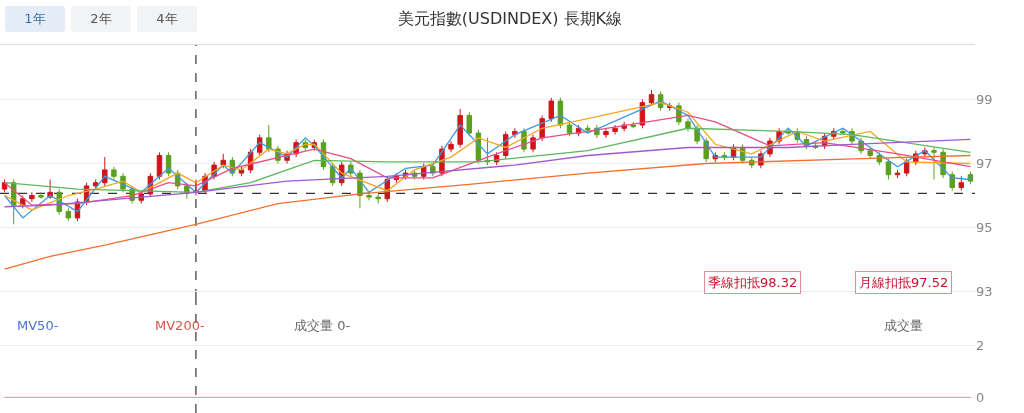 Image resolution: width=1024 pixels, height=413 pixels. What do you see at coordinates (904, 282) in the screenshot?
I see `annotation: 月線扣抵97.52` at bounding box center [904, 282].